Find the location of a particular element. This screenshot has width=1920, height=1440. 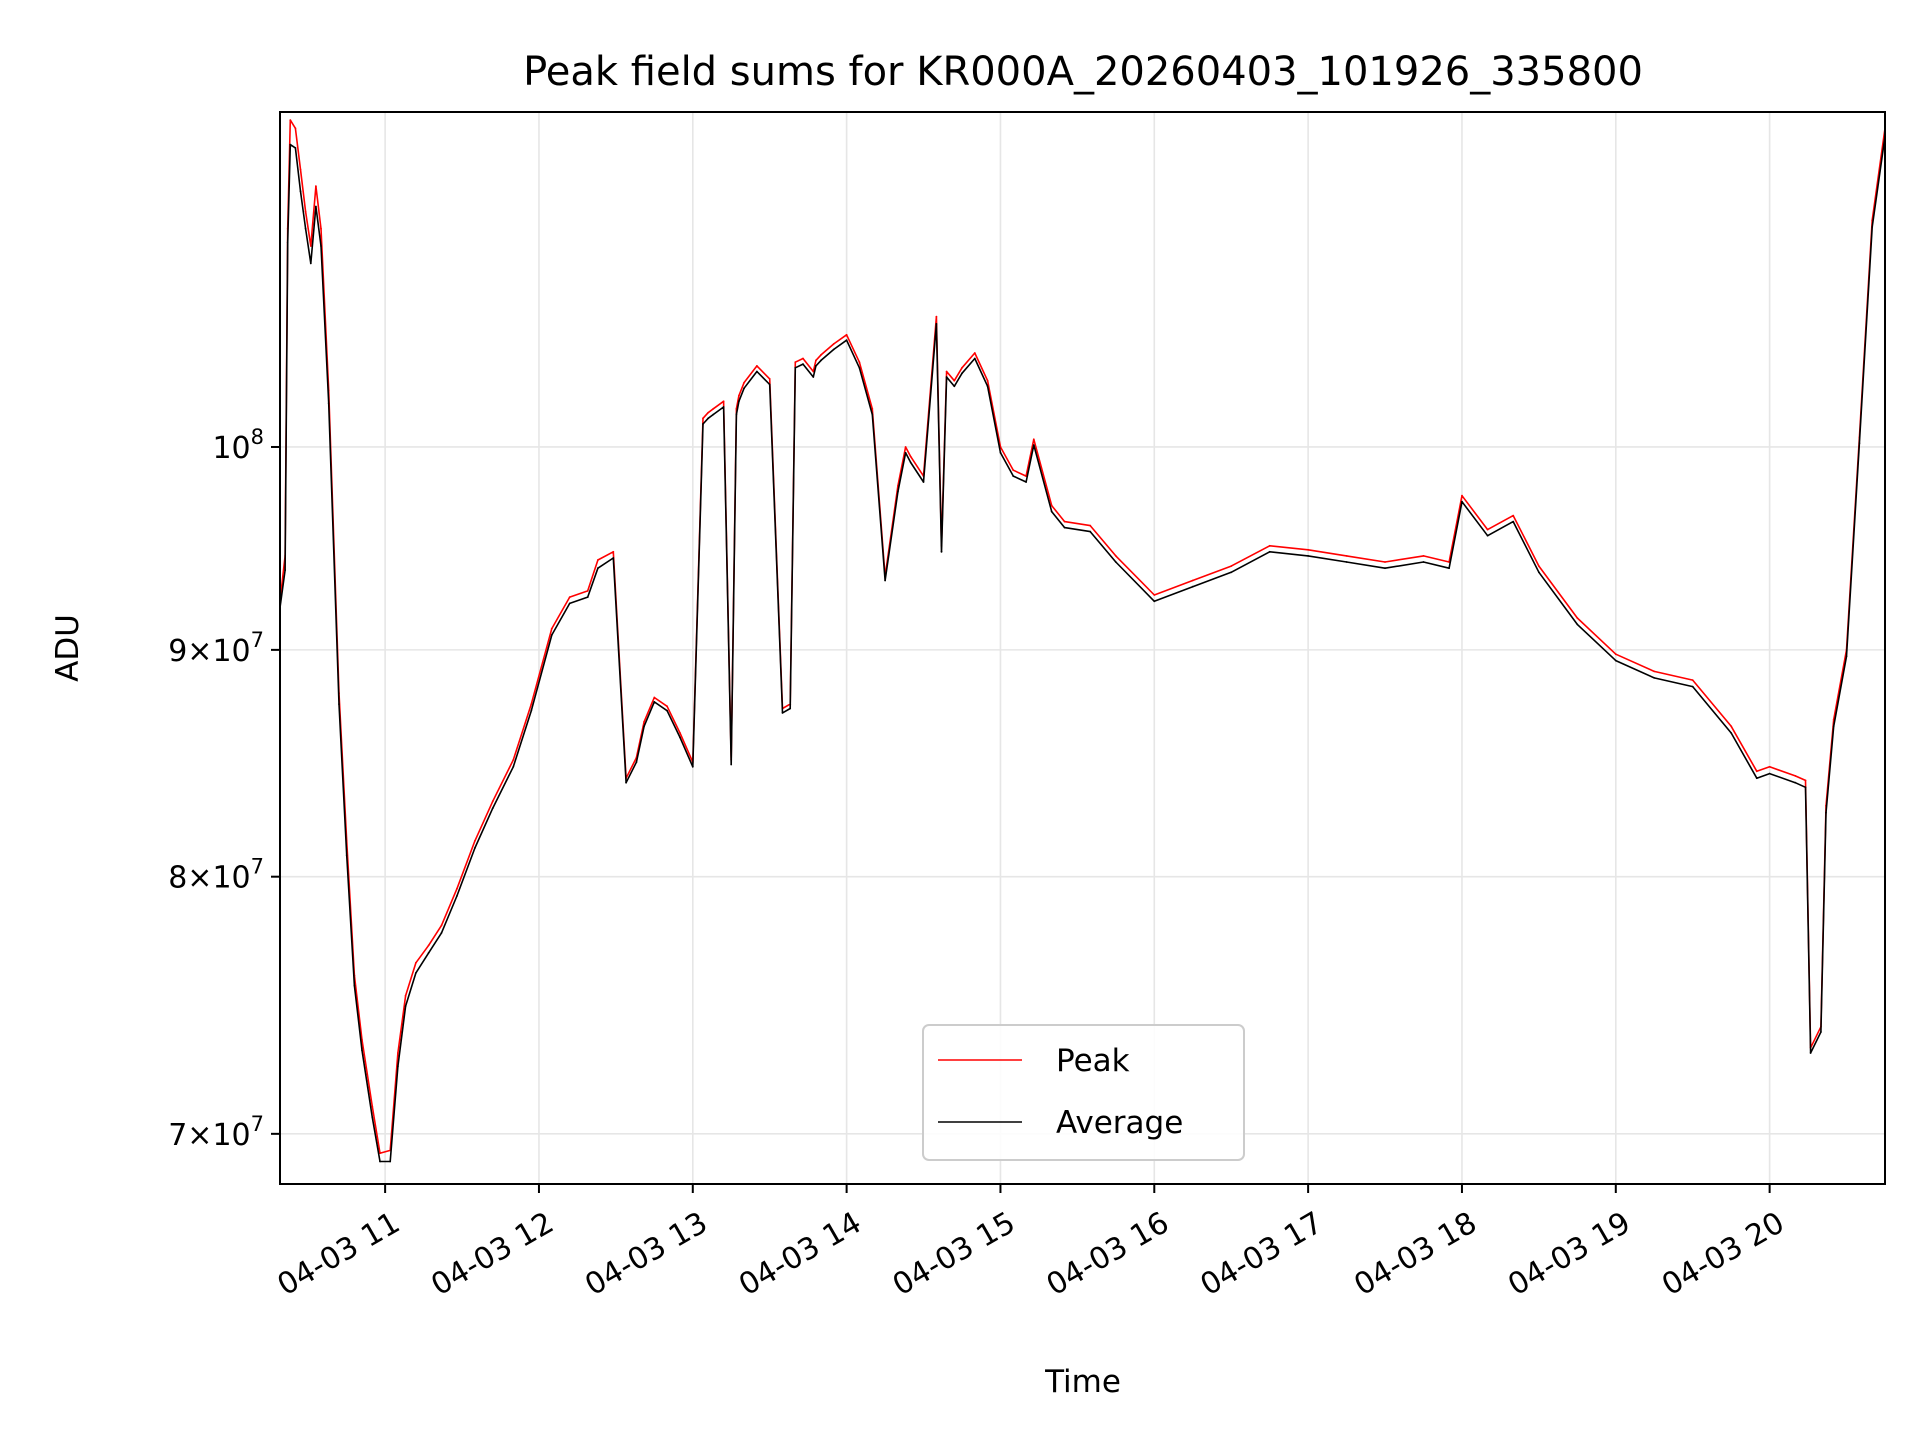

legend: Peak Average is located at coordinates (1083, 1092).